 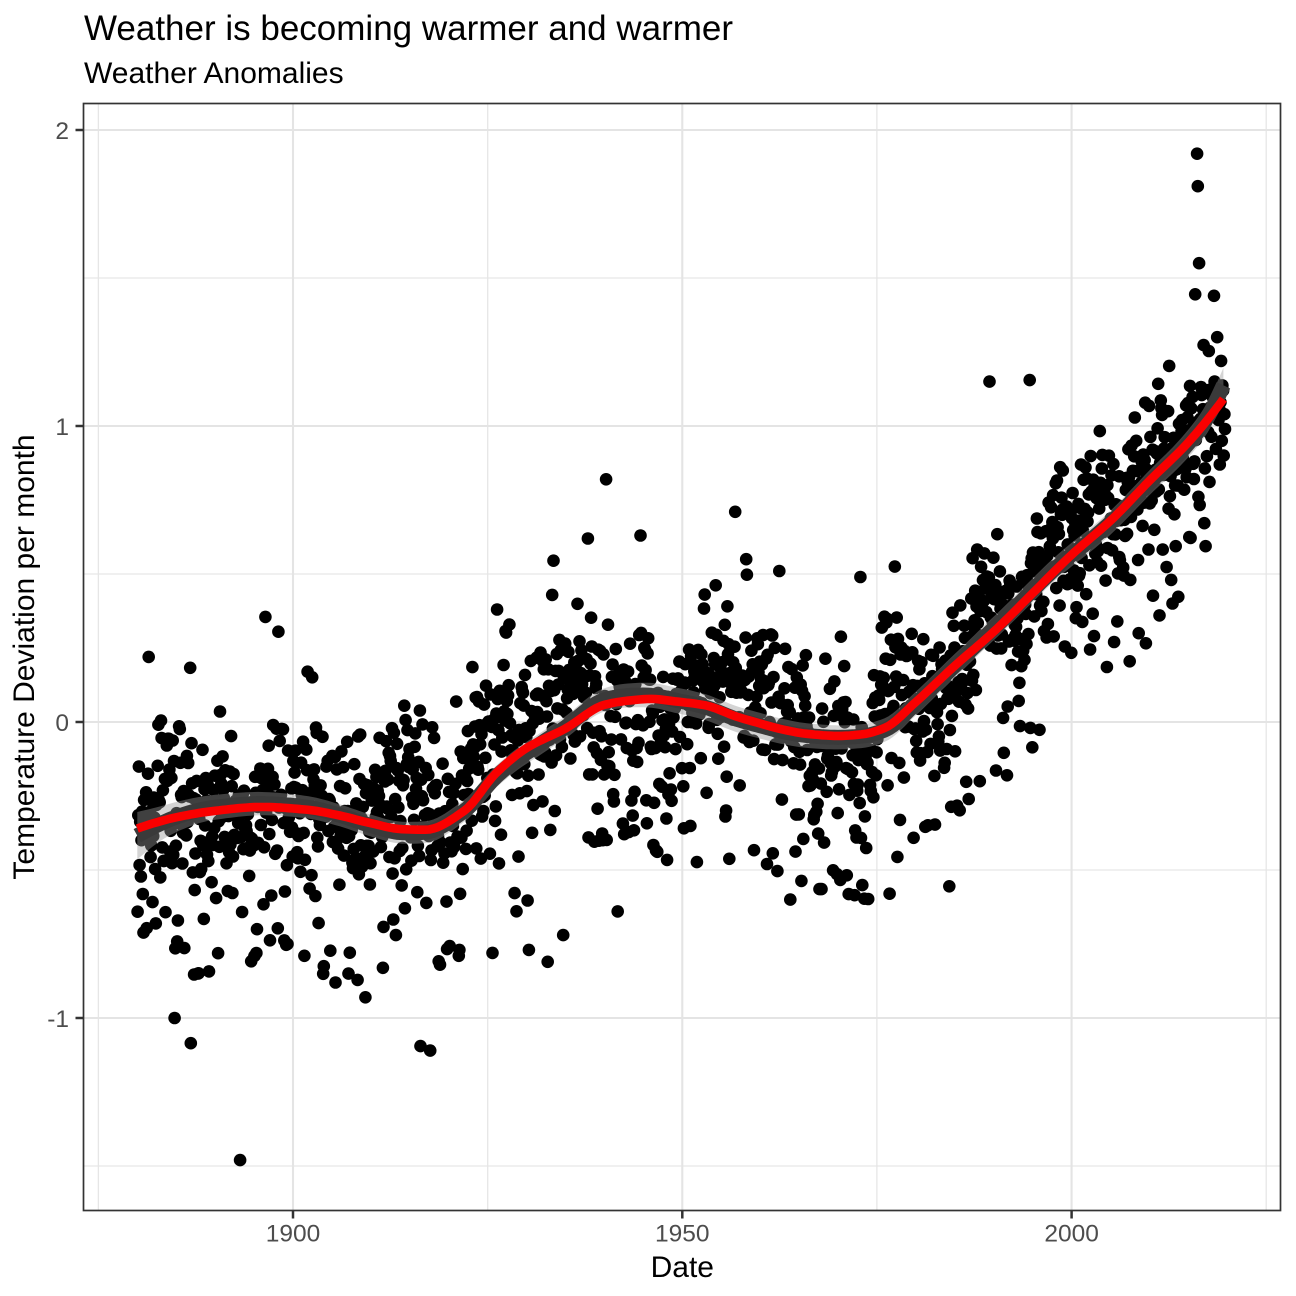 What do you see at coordinates (682, 1234) in the screenshot?
I see `svg-text: 1950` at bounding box center [682, 1234].